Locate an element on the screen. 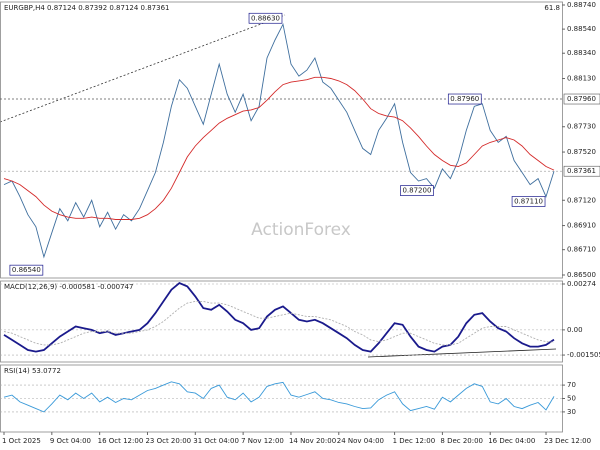 The height and width of the screenshot is (450, 600). x-tick-label: 31 Oct 04:00 is located at coordinates (216, 441).